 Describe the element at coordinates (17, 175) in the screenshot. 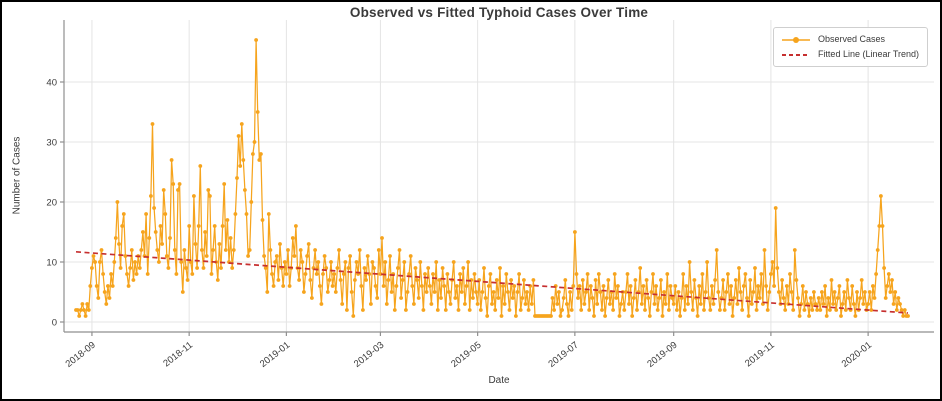

I see `y-axis-label: Number of Cases` at that location.